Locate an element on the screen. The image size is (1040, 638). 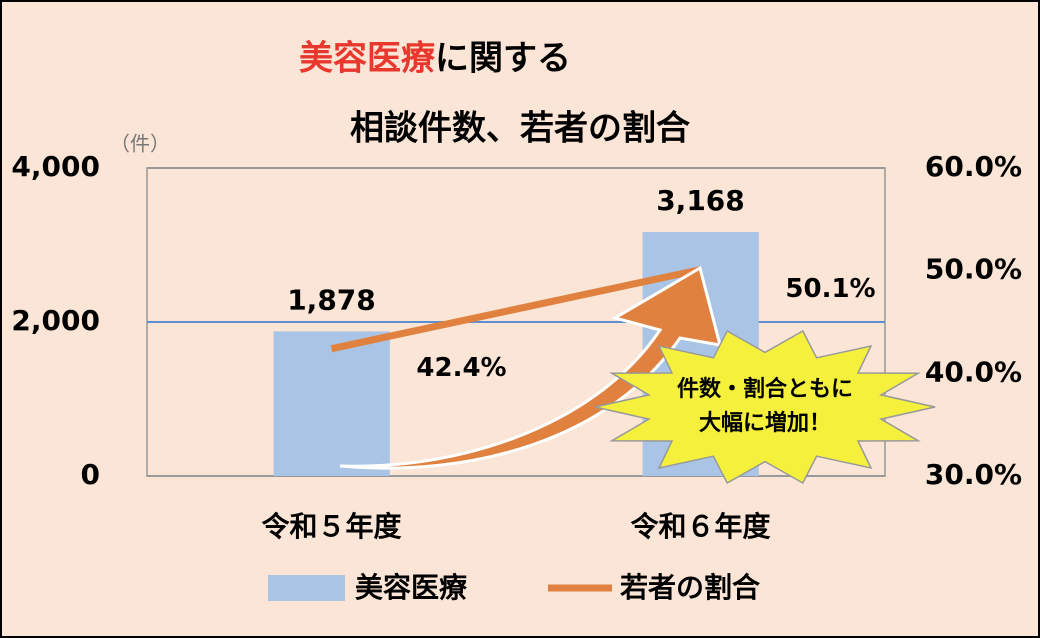
legend-label: 若者の割合 is located at coordinates (690, 587).